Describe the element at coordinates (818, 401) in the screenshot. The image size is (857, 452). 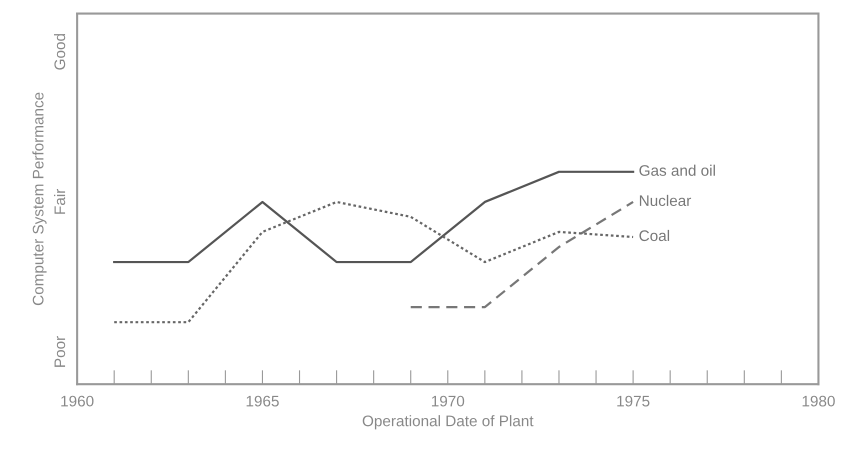
I see `x-tick-label: 1980` at that location.